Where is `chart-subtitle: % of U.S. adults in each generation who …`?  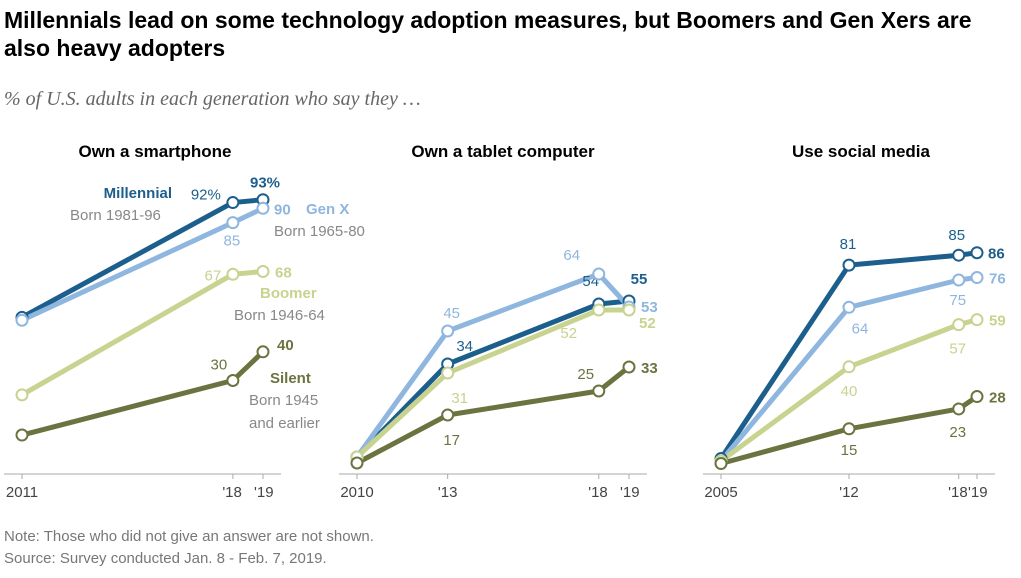
chart-subtitle: % of U.S. adults in each generation who … is located at coordinates (212, 99).